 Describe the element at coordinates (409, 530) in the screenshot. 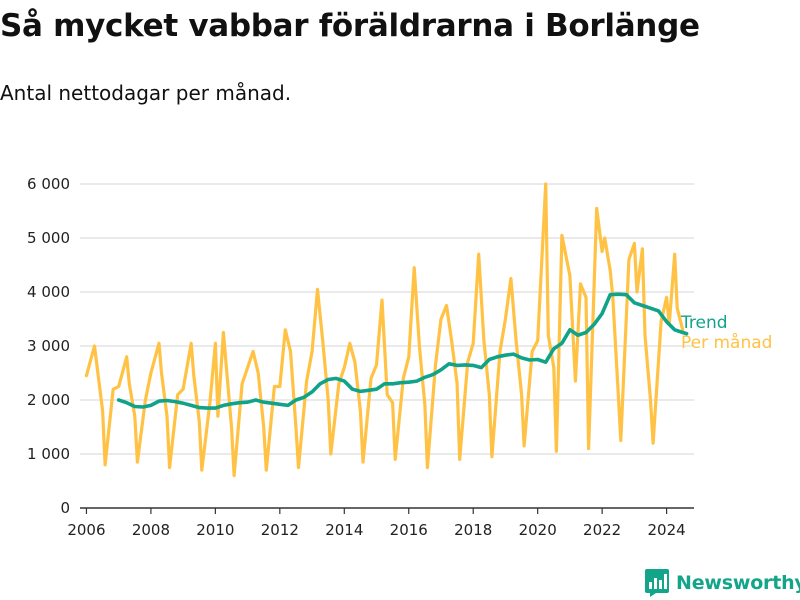

I see `x-tick-label-2016: 2016` at that location.